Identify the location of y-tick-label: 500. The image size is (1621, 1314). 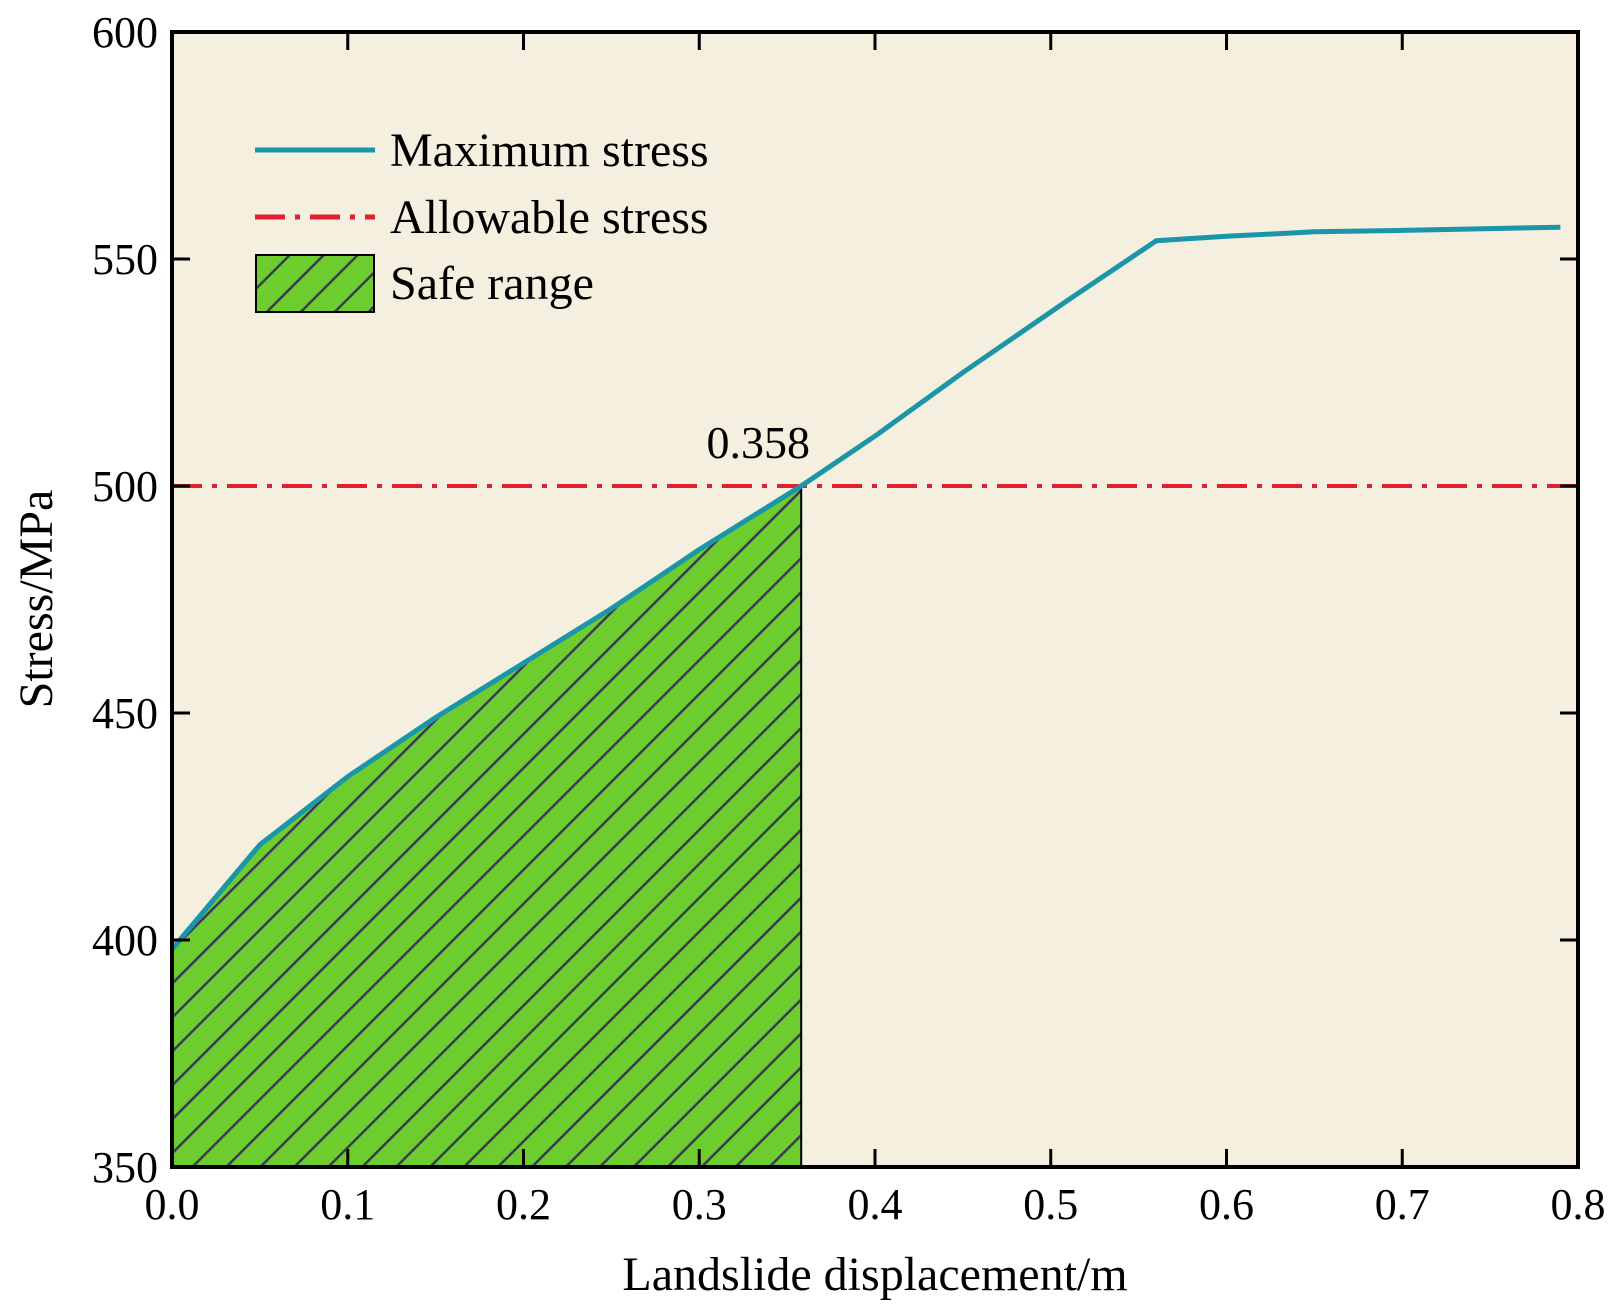
(125, 486).